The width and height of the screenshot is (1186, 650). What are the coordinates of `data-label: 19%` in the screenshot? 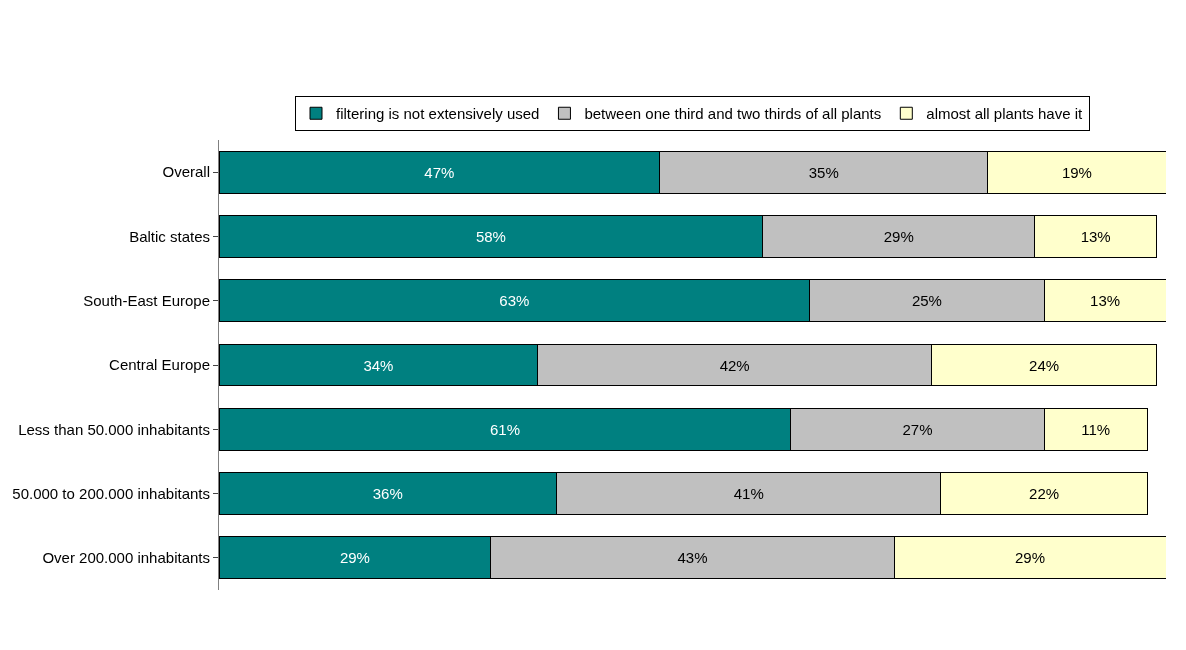 It's located at (1076, 172).